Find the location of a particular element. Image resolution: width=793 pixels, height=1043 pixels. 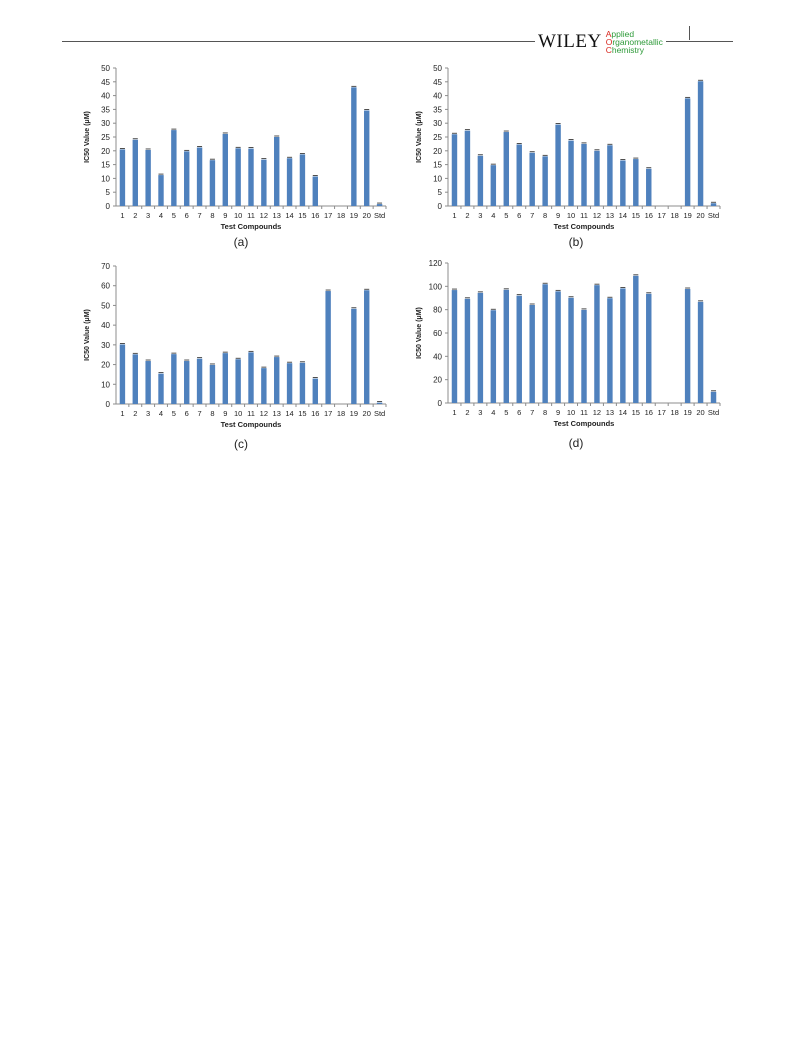

header-tick is located at coordinates (689, 33).